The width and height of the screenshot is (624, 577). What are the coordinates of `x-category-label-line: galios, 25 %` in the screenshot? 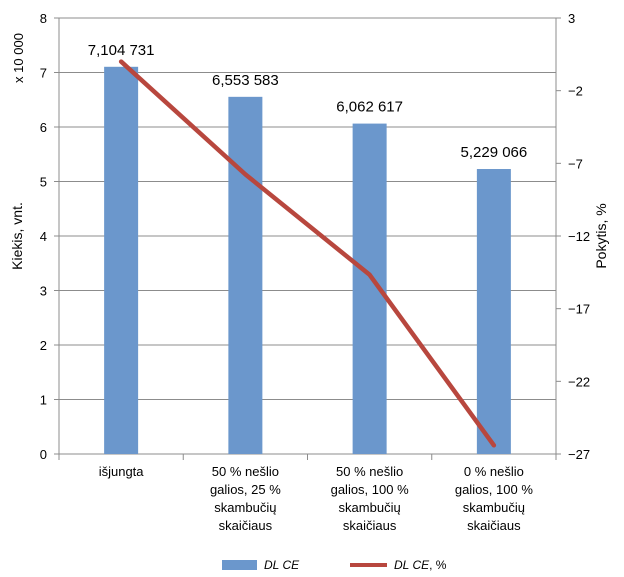 It's located at (245, 489).